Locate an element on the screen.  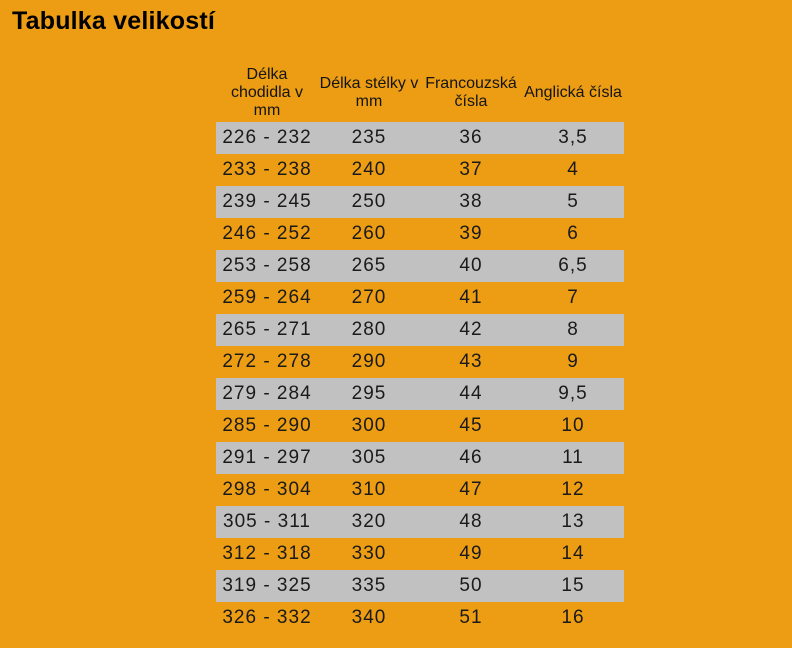
table-row: 319 - 325 335 50 15 is located at coordinates (420, 586).